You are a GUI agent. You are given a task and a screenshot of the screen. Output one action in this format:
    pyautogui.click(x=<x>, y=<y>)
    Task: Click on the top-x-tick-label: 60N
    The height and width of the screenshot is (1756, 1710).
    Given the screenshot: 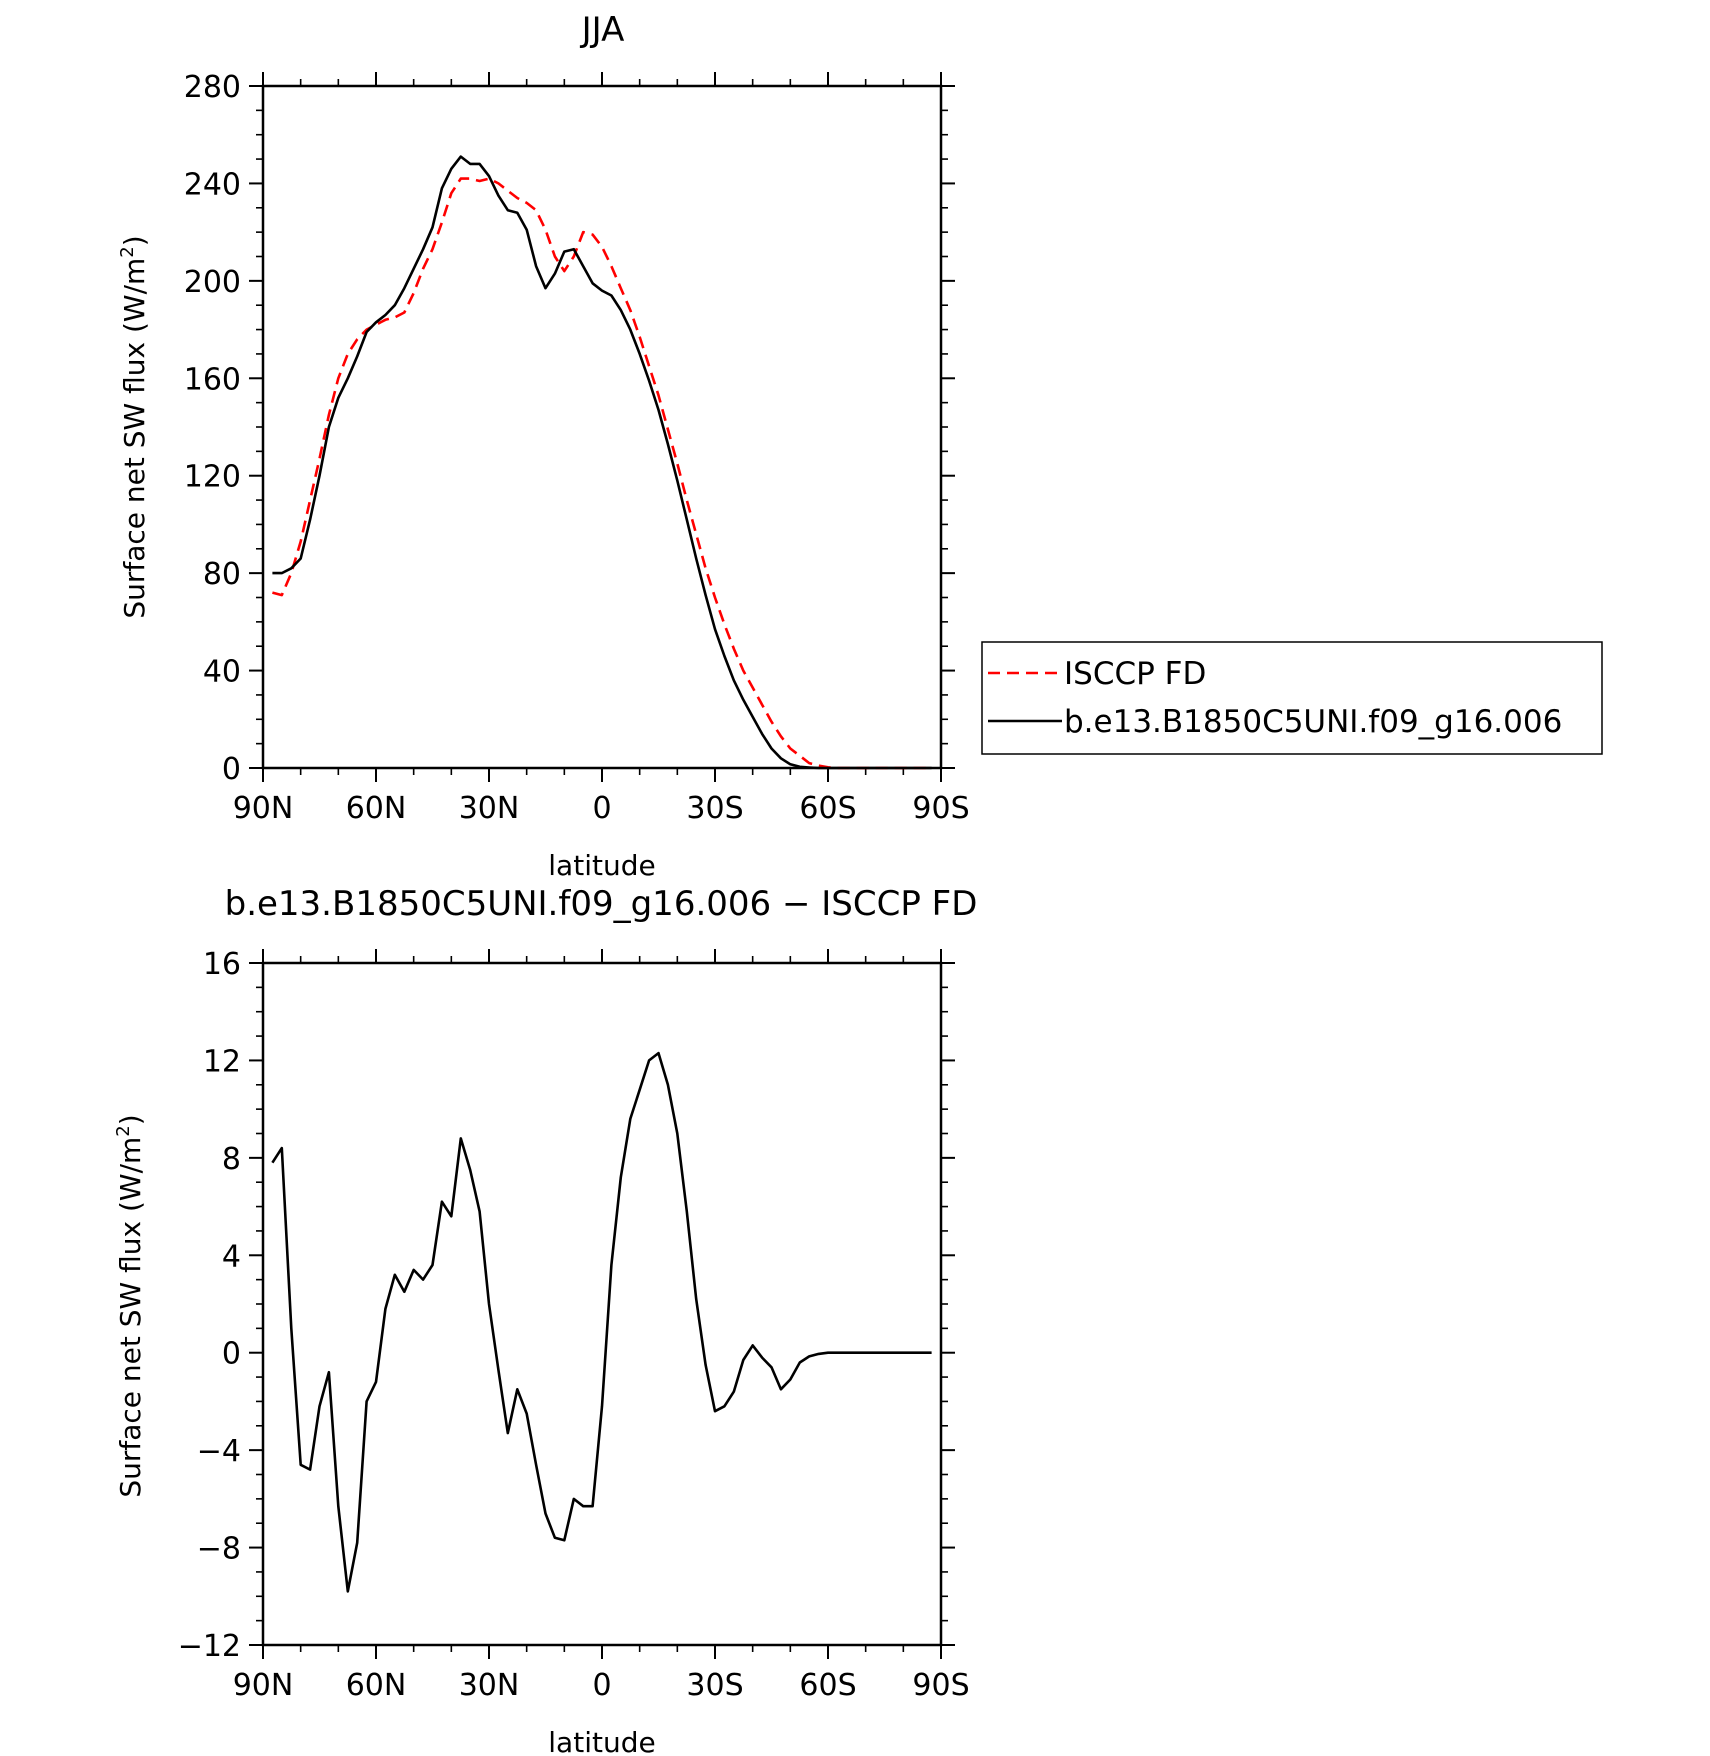 What is the action you would take?
    pyautogui.click(x=376, y=808)
    